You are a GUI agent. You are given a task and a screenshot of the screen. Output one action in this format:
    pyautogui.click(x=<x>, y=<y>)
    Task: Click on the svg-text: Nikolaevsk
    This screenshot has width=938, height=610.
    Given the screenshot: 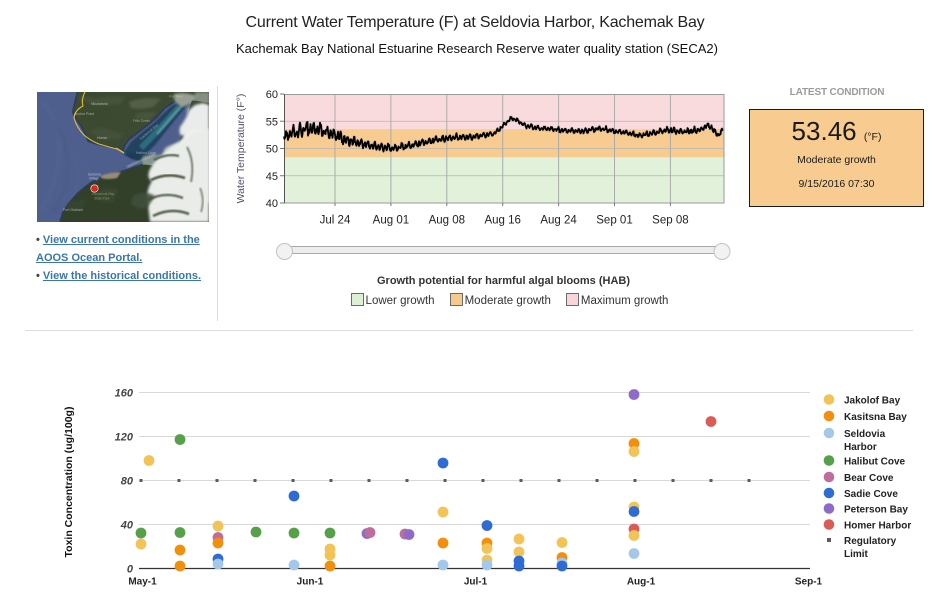 What is the action you would take?
    pyautogui.click(x=99, y=104)
    